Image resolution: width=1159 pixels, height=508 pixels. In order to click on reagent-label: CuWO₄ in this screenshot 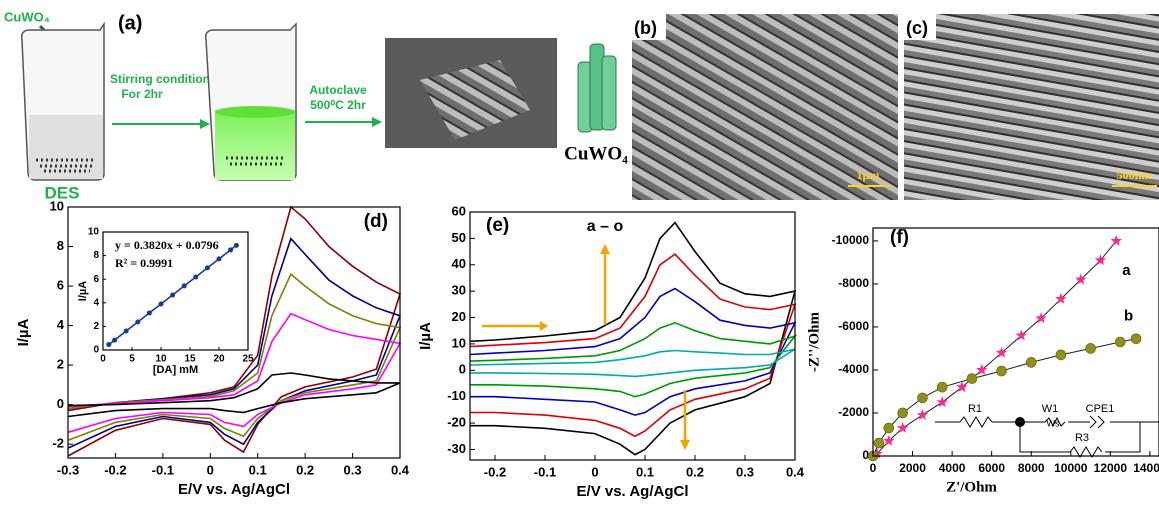, I will do `click(27, 16)`.